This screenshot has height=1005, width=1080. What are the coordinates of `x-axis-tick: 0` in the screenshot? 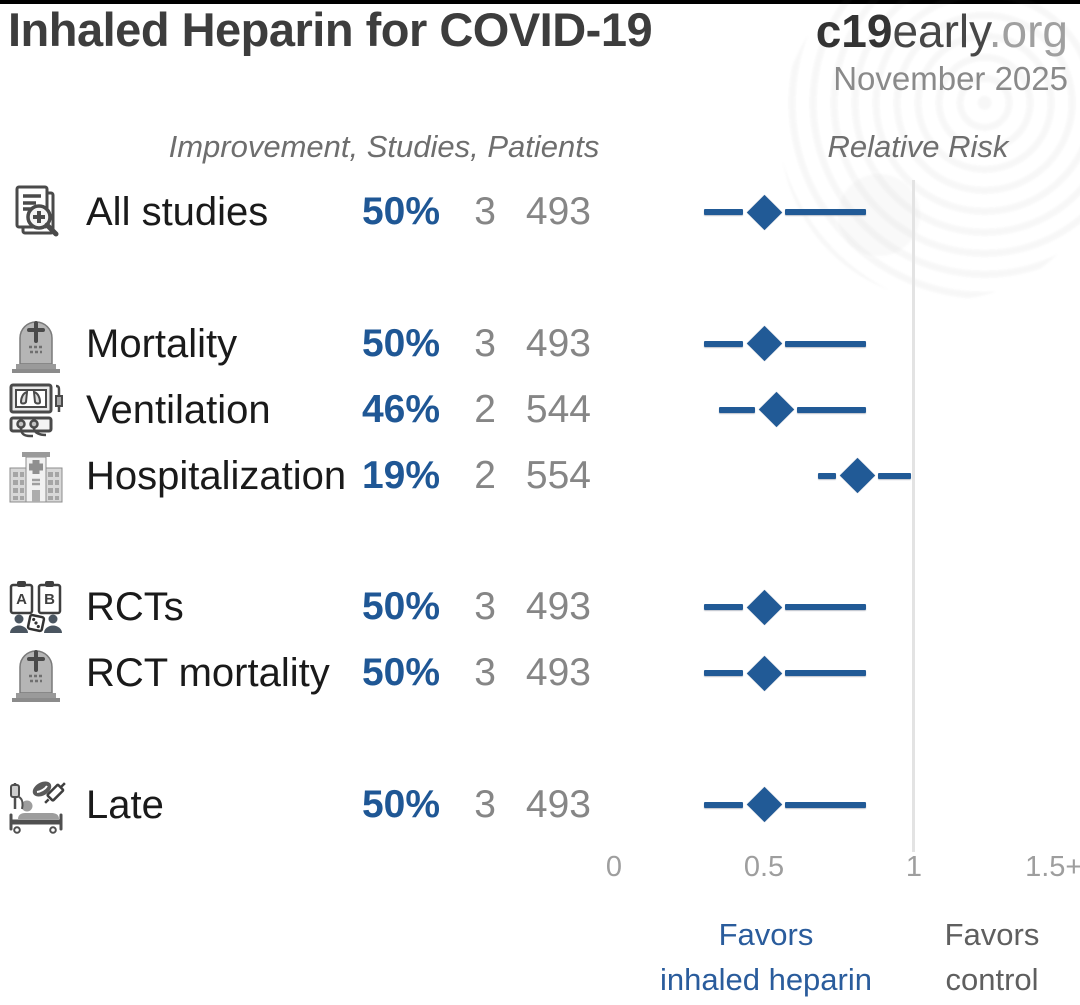 It's located at (614, 867).